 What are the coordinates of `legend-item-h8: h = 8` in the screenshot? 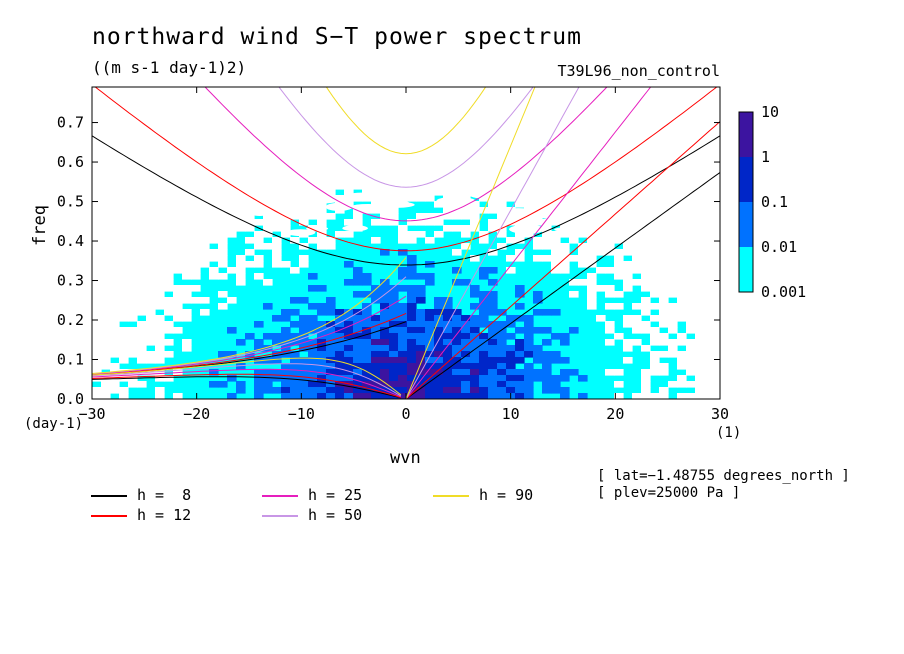 It's located at (156, 496).